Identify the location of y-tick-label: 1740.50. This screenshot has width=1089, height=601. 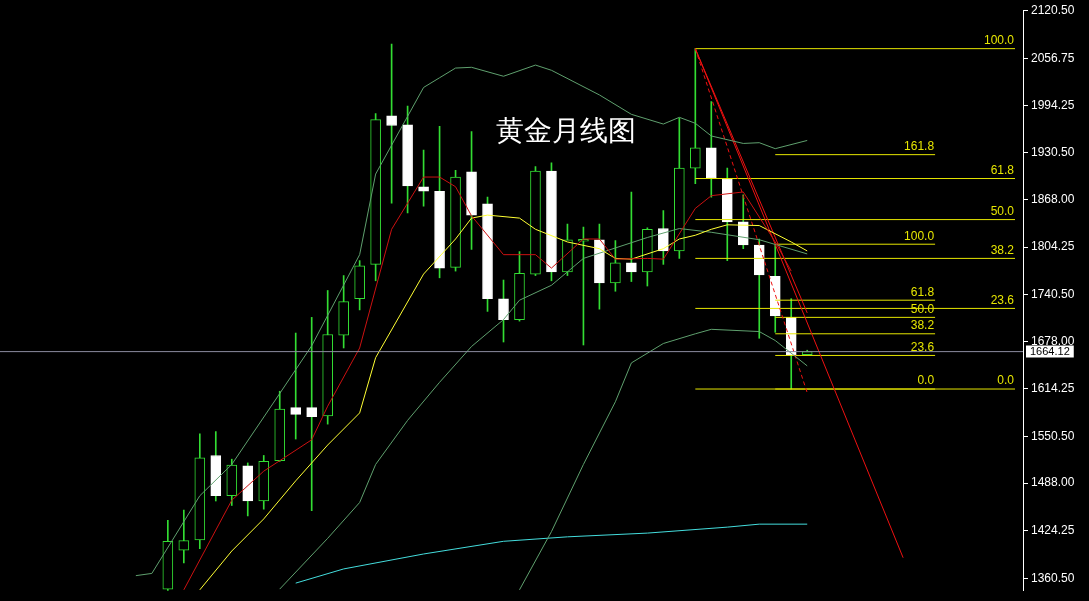
(1053, 293).